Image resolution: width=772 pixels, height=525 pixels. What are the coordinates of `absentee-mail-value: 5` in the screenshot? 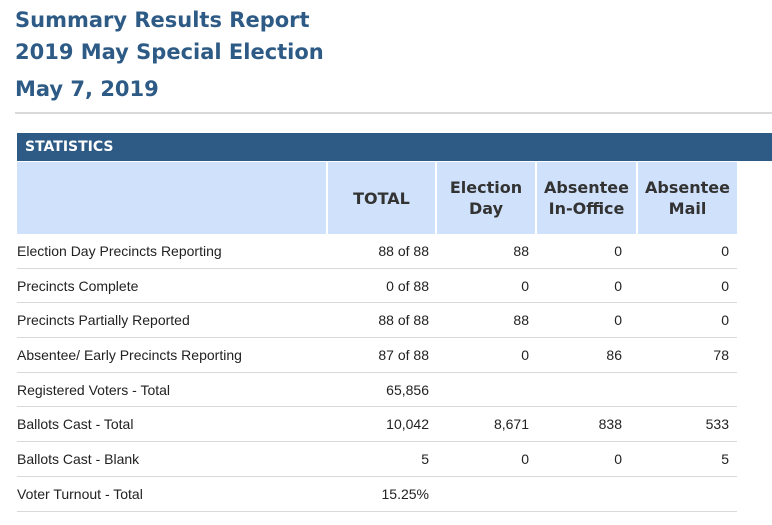 It's located at (725, 459).